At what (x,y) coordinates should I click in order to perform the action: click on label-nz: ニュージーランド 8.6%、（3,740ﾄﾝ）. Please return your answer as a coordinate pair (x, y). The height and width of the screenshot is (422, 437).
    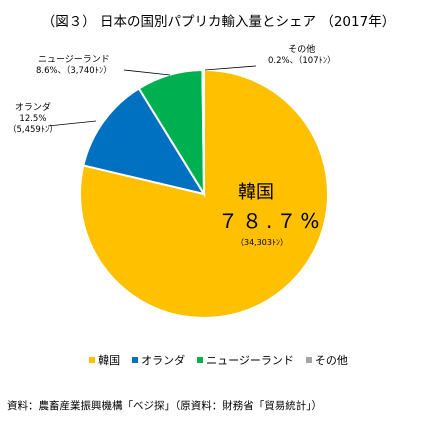
    Looking at the image, I should click on (74, 65).